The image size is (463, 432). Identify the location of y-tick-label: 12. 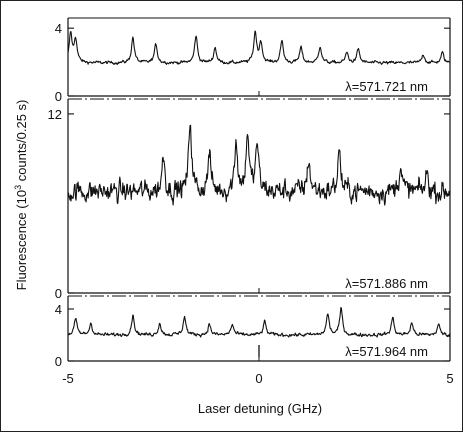
(55, 114).